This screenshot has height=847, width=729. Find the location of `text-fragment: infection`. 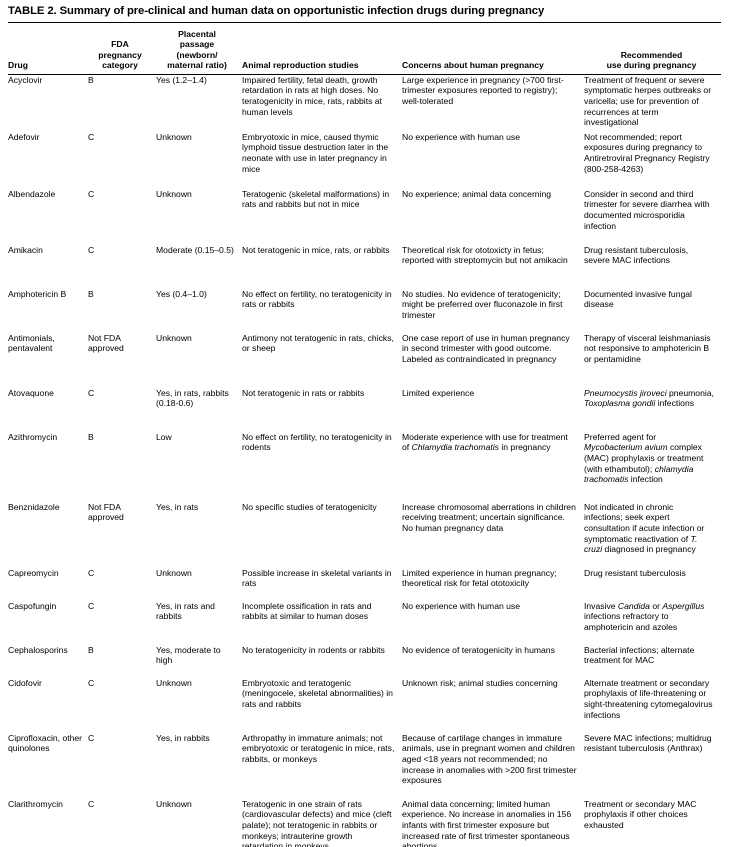

text-fragment: infection is located at coordinates (645, 479).